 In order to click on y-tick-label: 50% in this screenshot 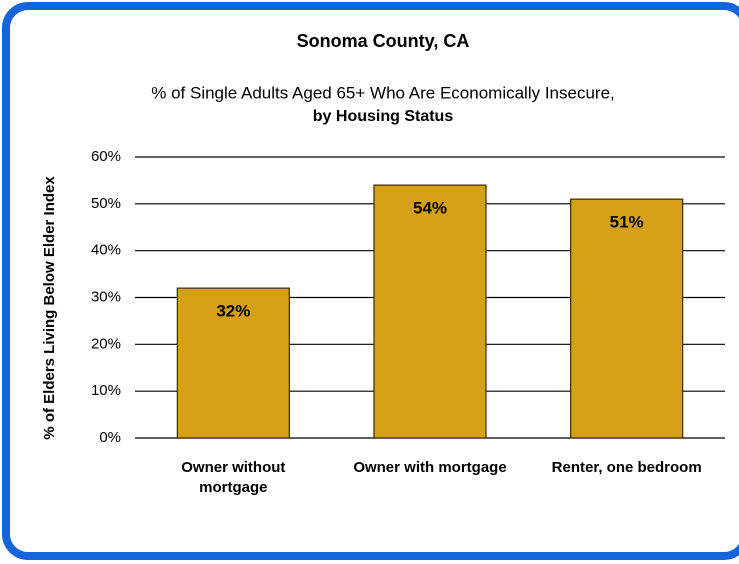, I will do `click(106, 203)`.